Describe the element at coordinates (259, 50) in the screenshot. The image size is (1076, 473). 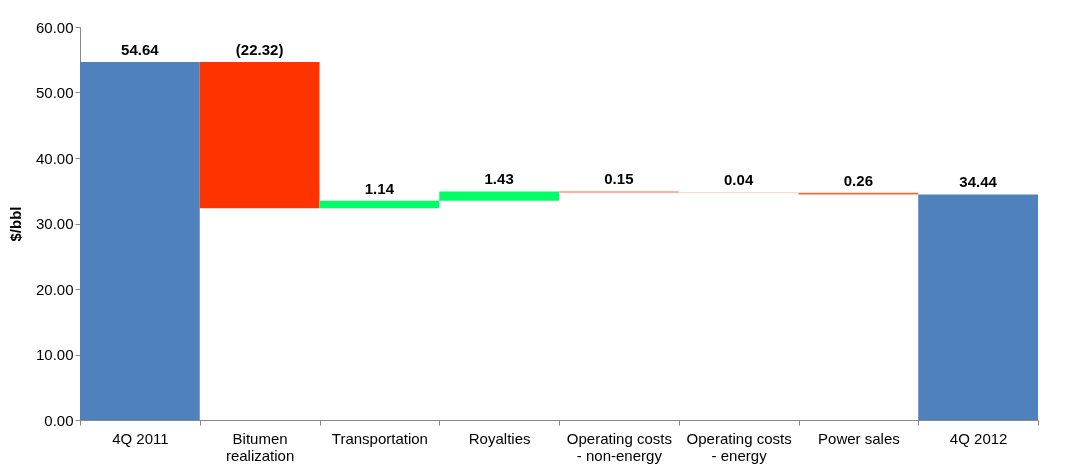
I see `data-label: (22.32)` at that location.